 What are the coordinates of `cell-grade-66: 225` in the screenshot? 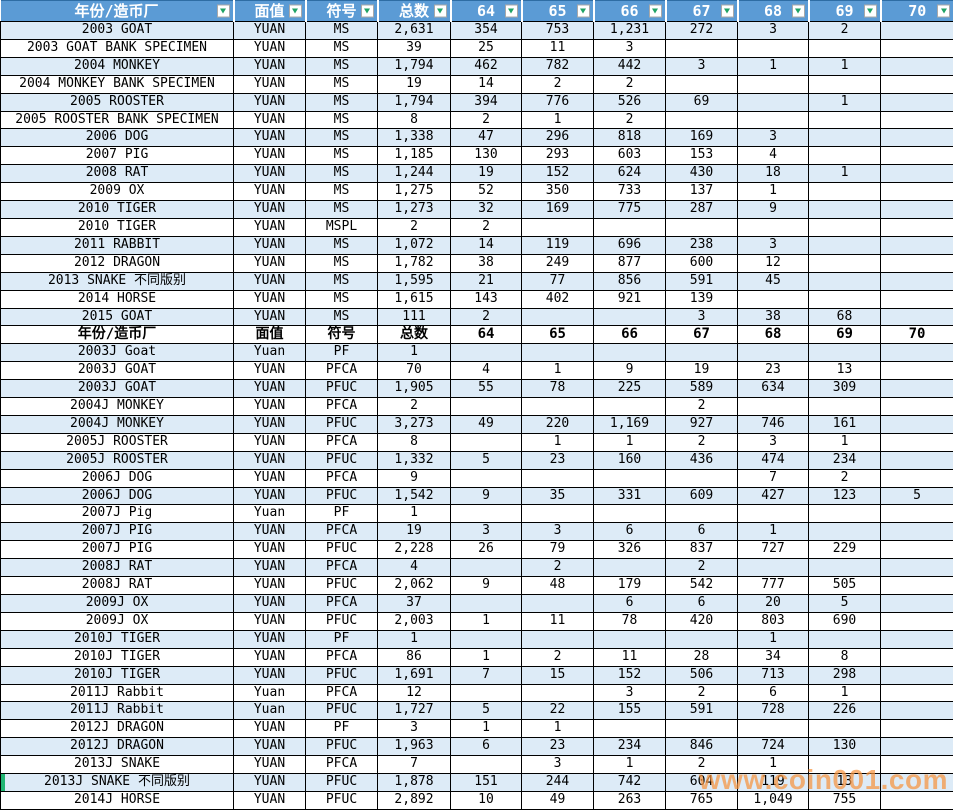 It's located at (629, 389).